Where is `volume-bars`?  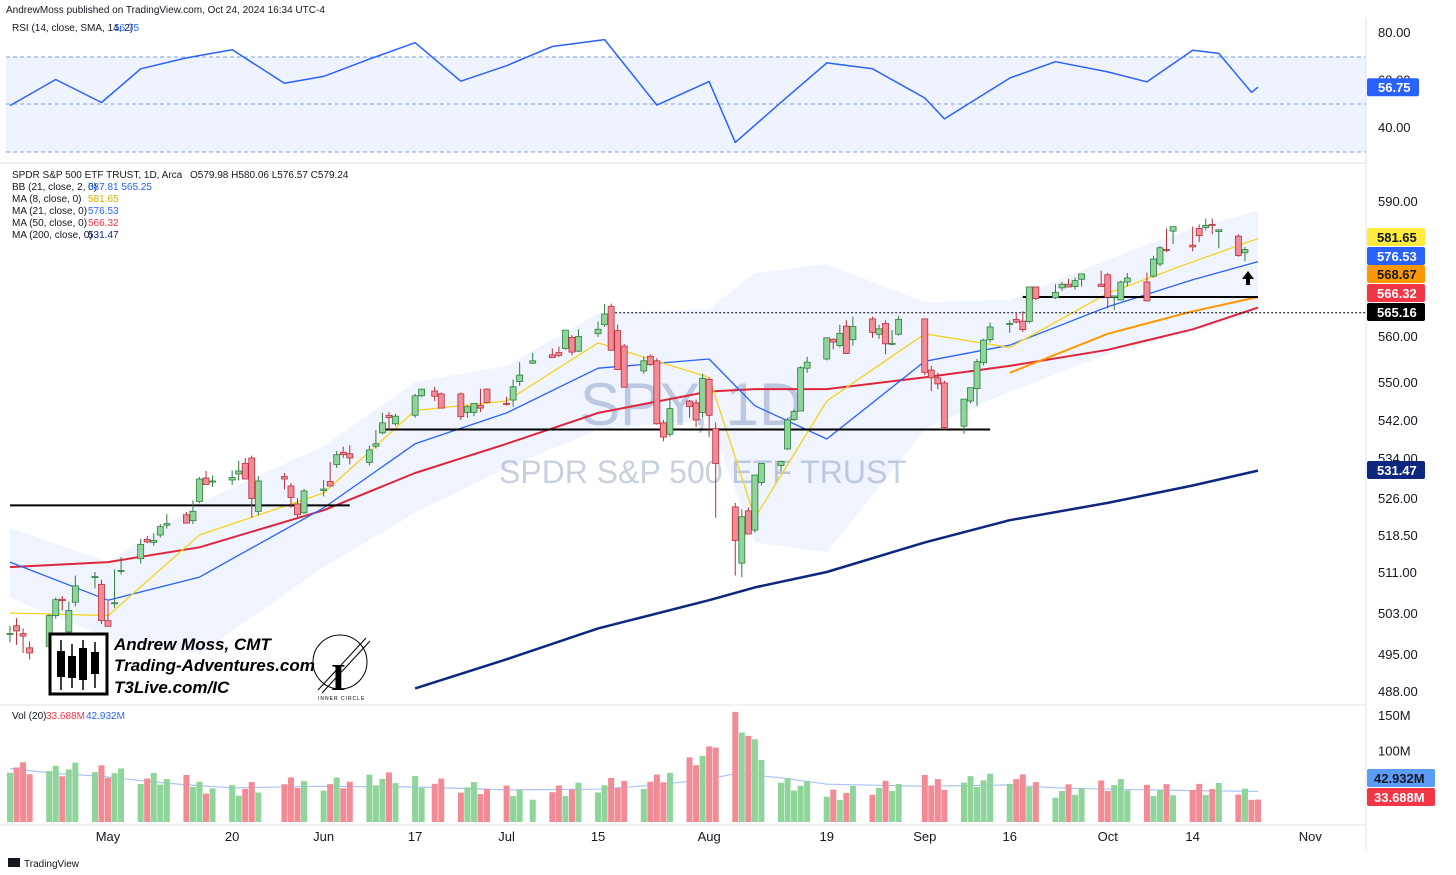
volume-bars is located at coordinates (634, 766).